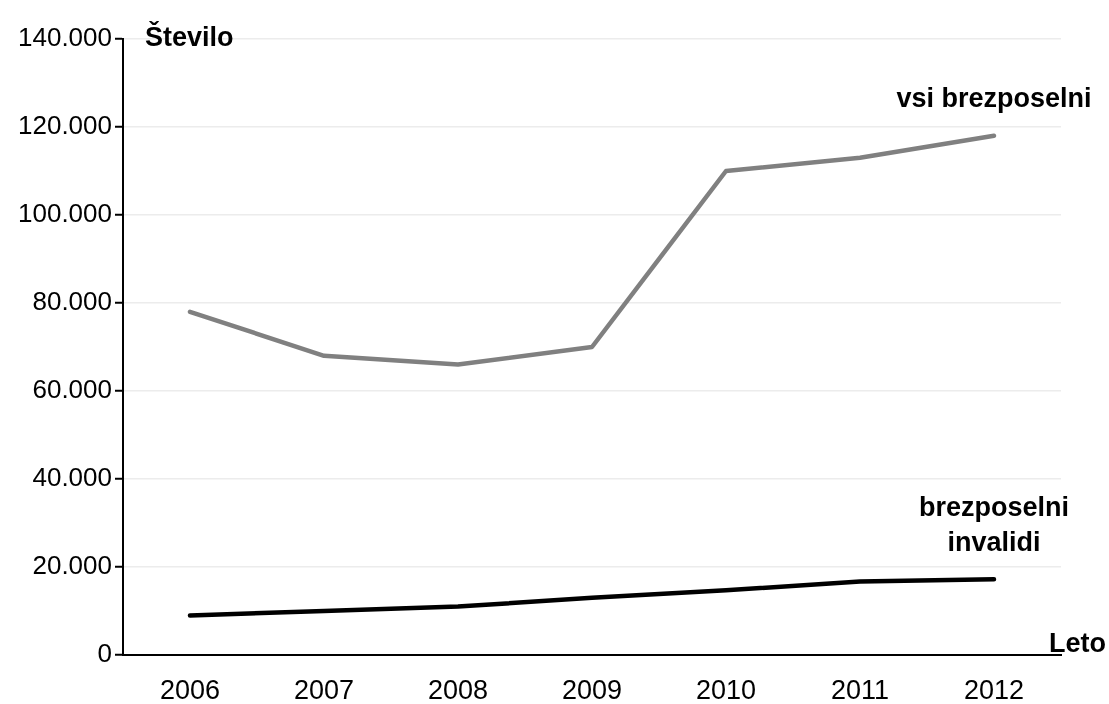  What do you see at coordinates (189, 36) in the screenshot?
I see `y-axis-title: Število` at bounding box center [189, 36].